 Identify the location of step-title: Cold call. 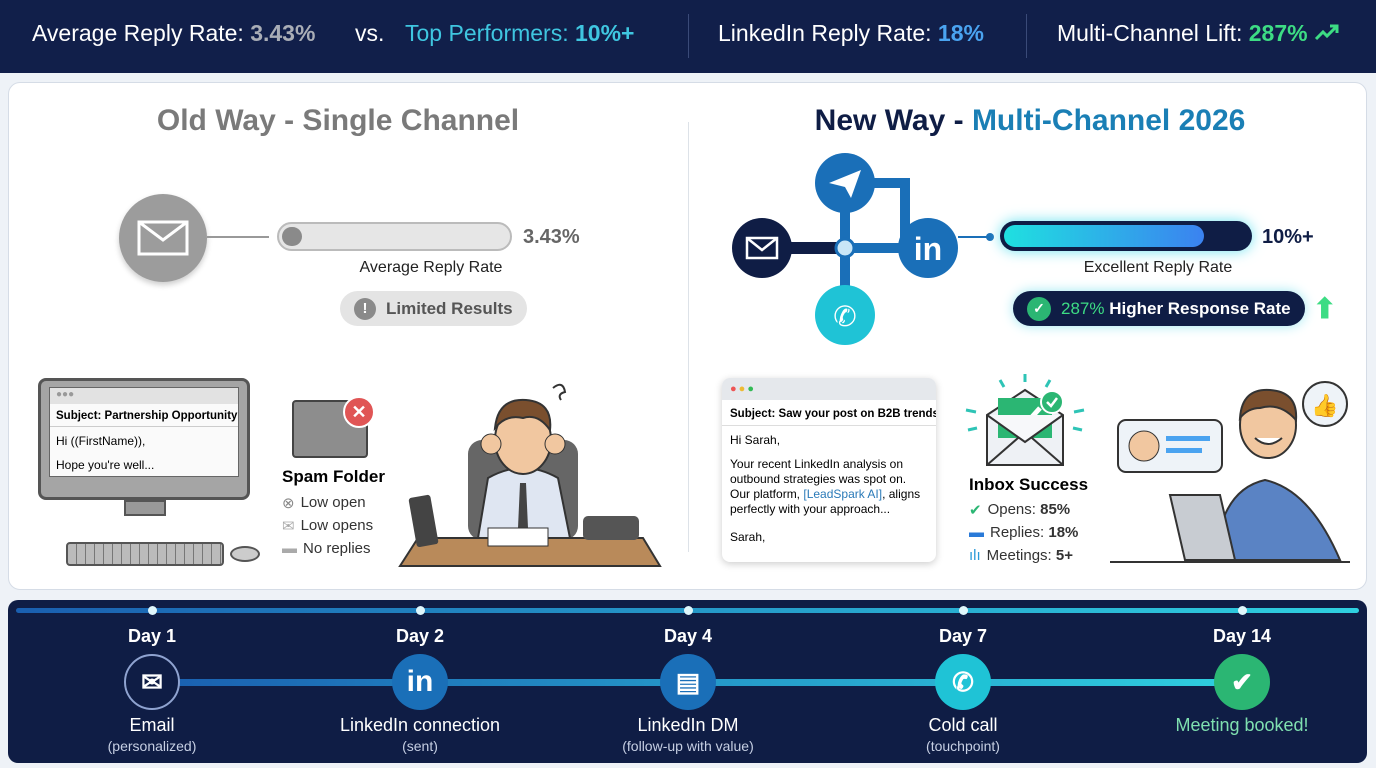
(963, 725).